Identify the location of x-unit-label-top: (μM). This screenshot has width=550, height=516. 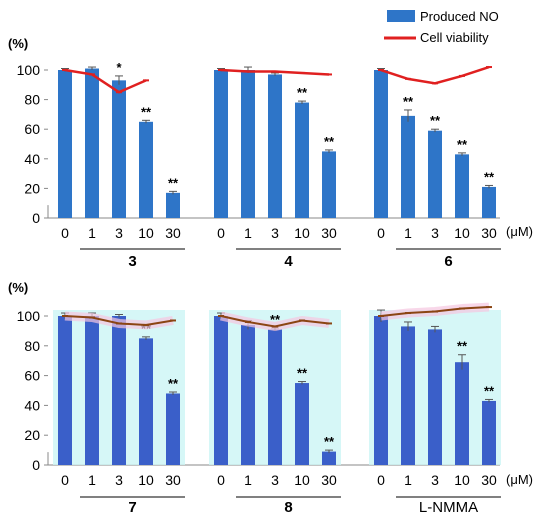
(519, 231).